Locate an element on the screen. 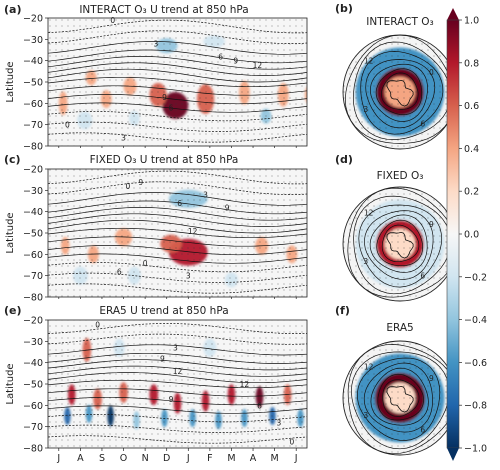  polar-map-b: 12 0 6 3 is located at coordinates (400, 92).